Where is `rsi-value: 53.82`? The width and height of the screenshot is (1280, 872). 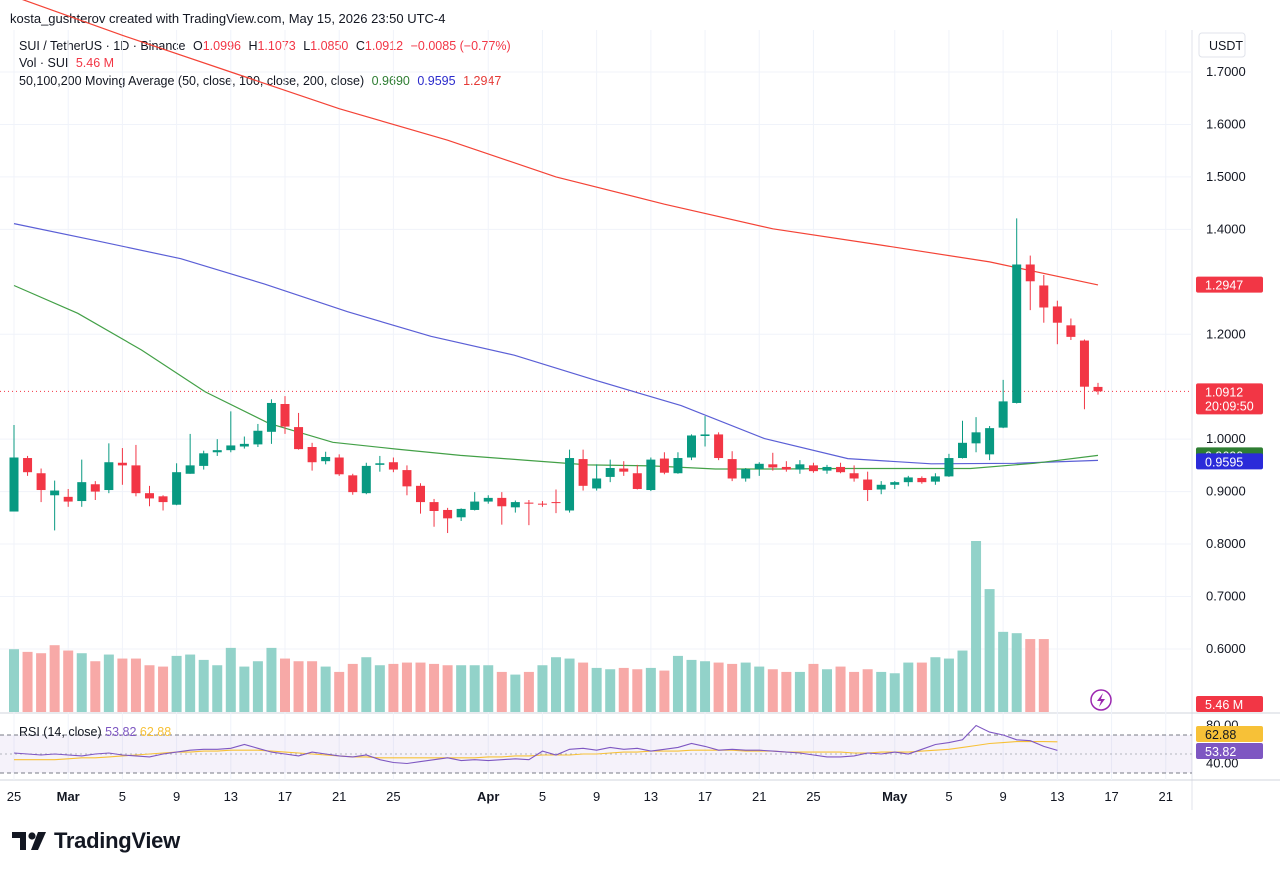 rsi-value: 53.82 is located at coordinates (121, 732).